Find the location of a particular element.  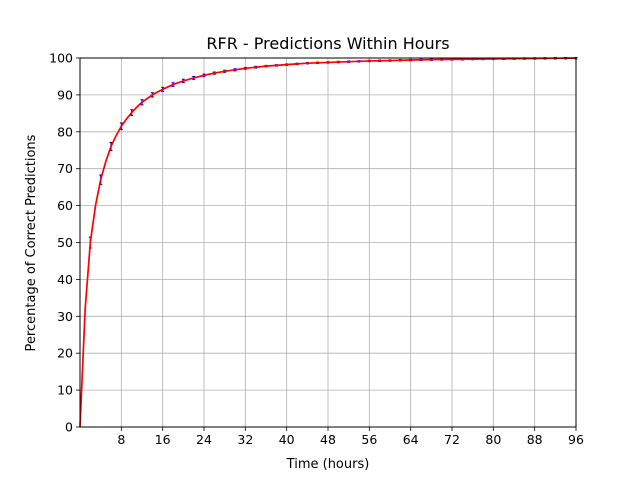

y-tick-label: 20 is located at coordinates (65, 353).